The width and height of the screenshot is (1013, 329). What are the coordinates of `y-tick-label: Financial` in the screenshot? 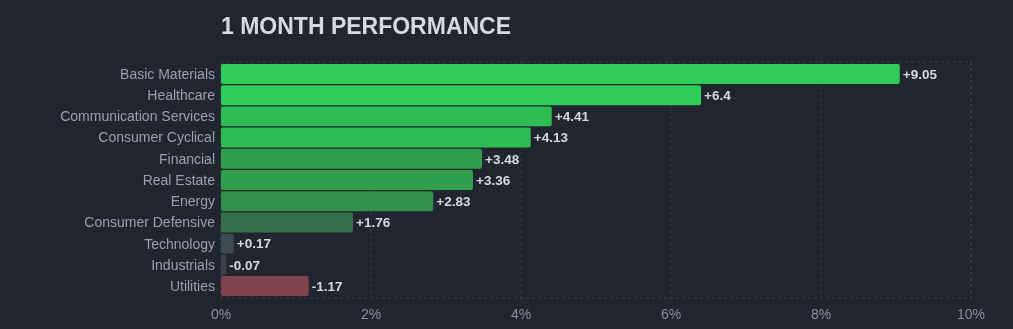 It's located at (186, 158).